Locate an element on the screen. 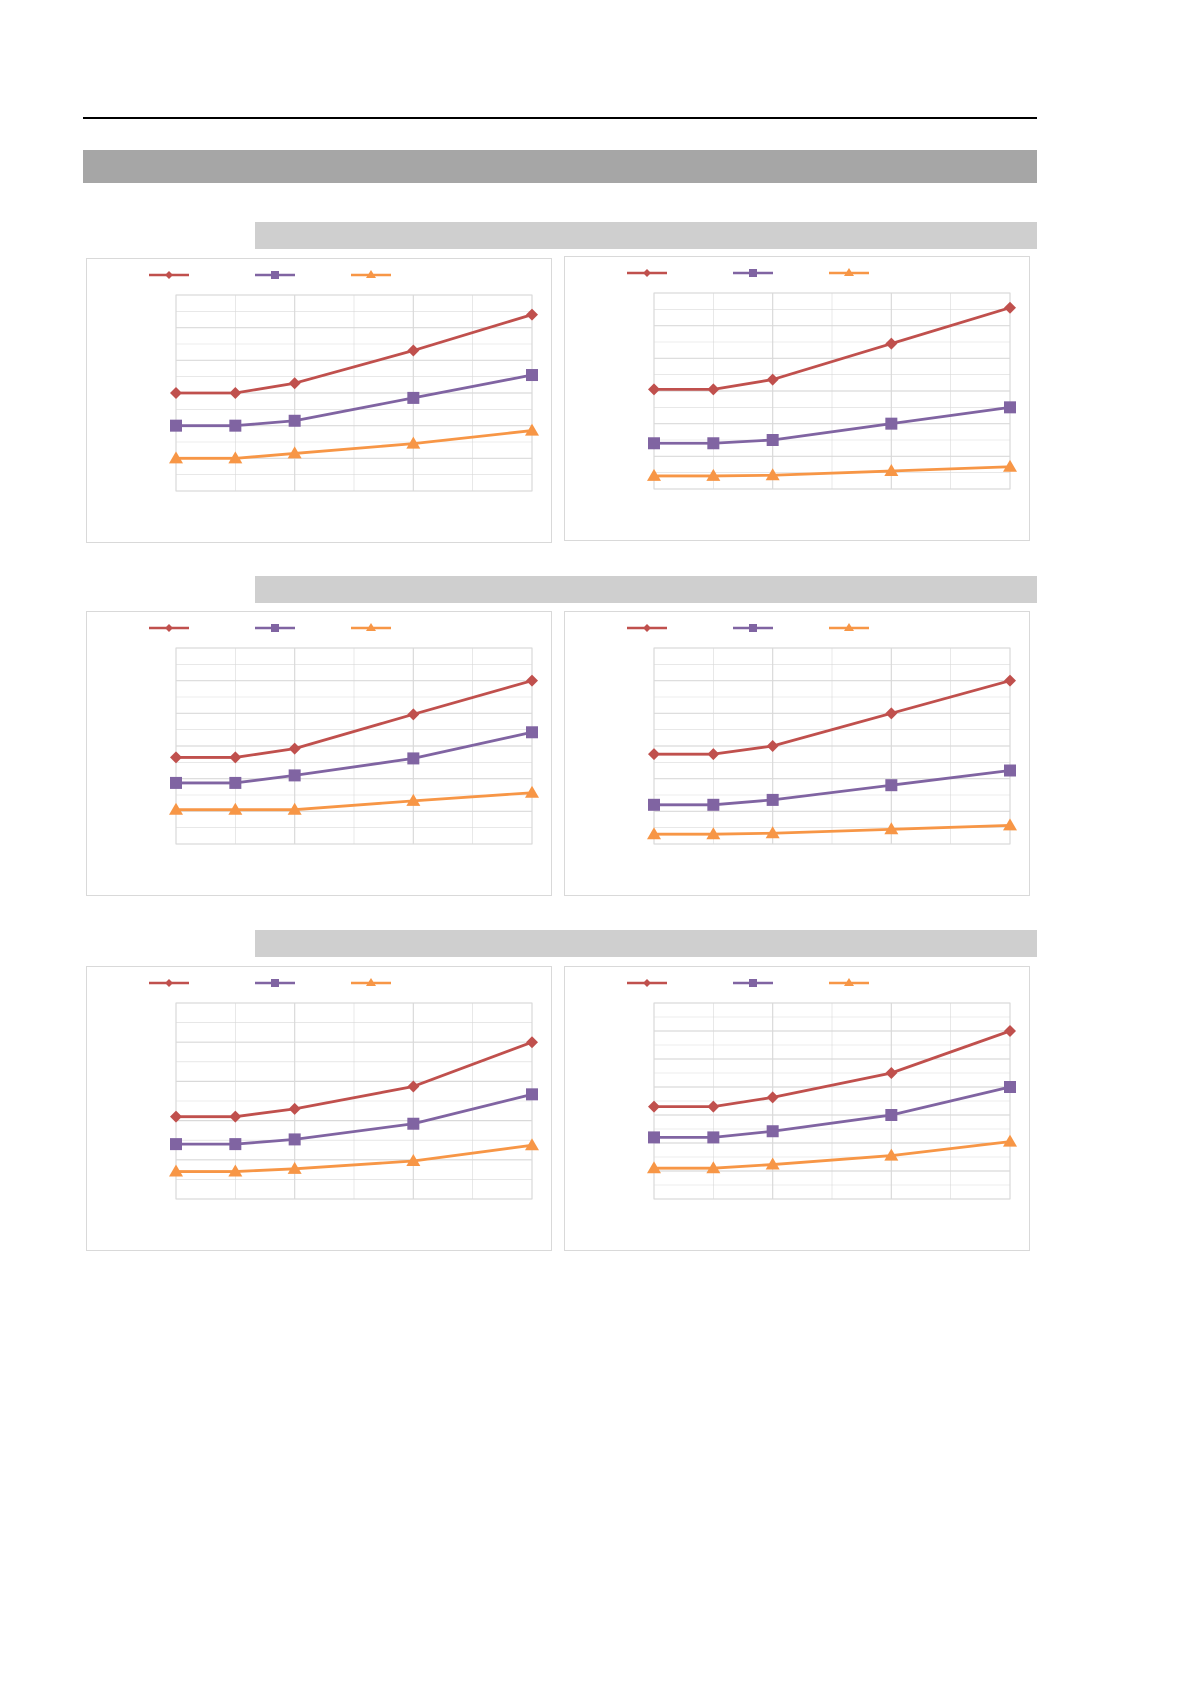 This screenshot has height=1684, width=1191. line-chart-6-plot is located at coordinates (822, 1089).